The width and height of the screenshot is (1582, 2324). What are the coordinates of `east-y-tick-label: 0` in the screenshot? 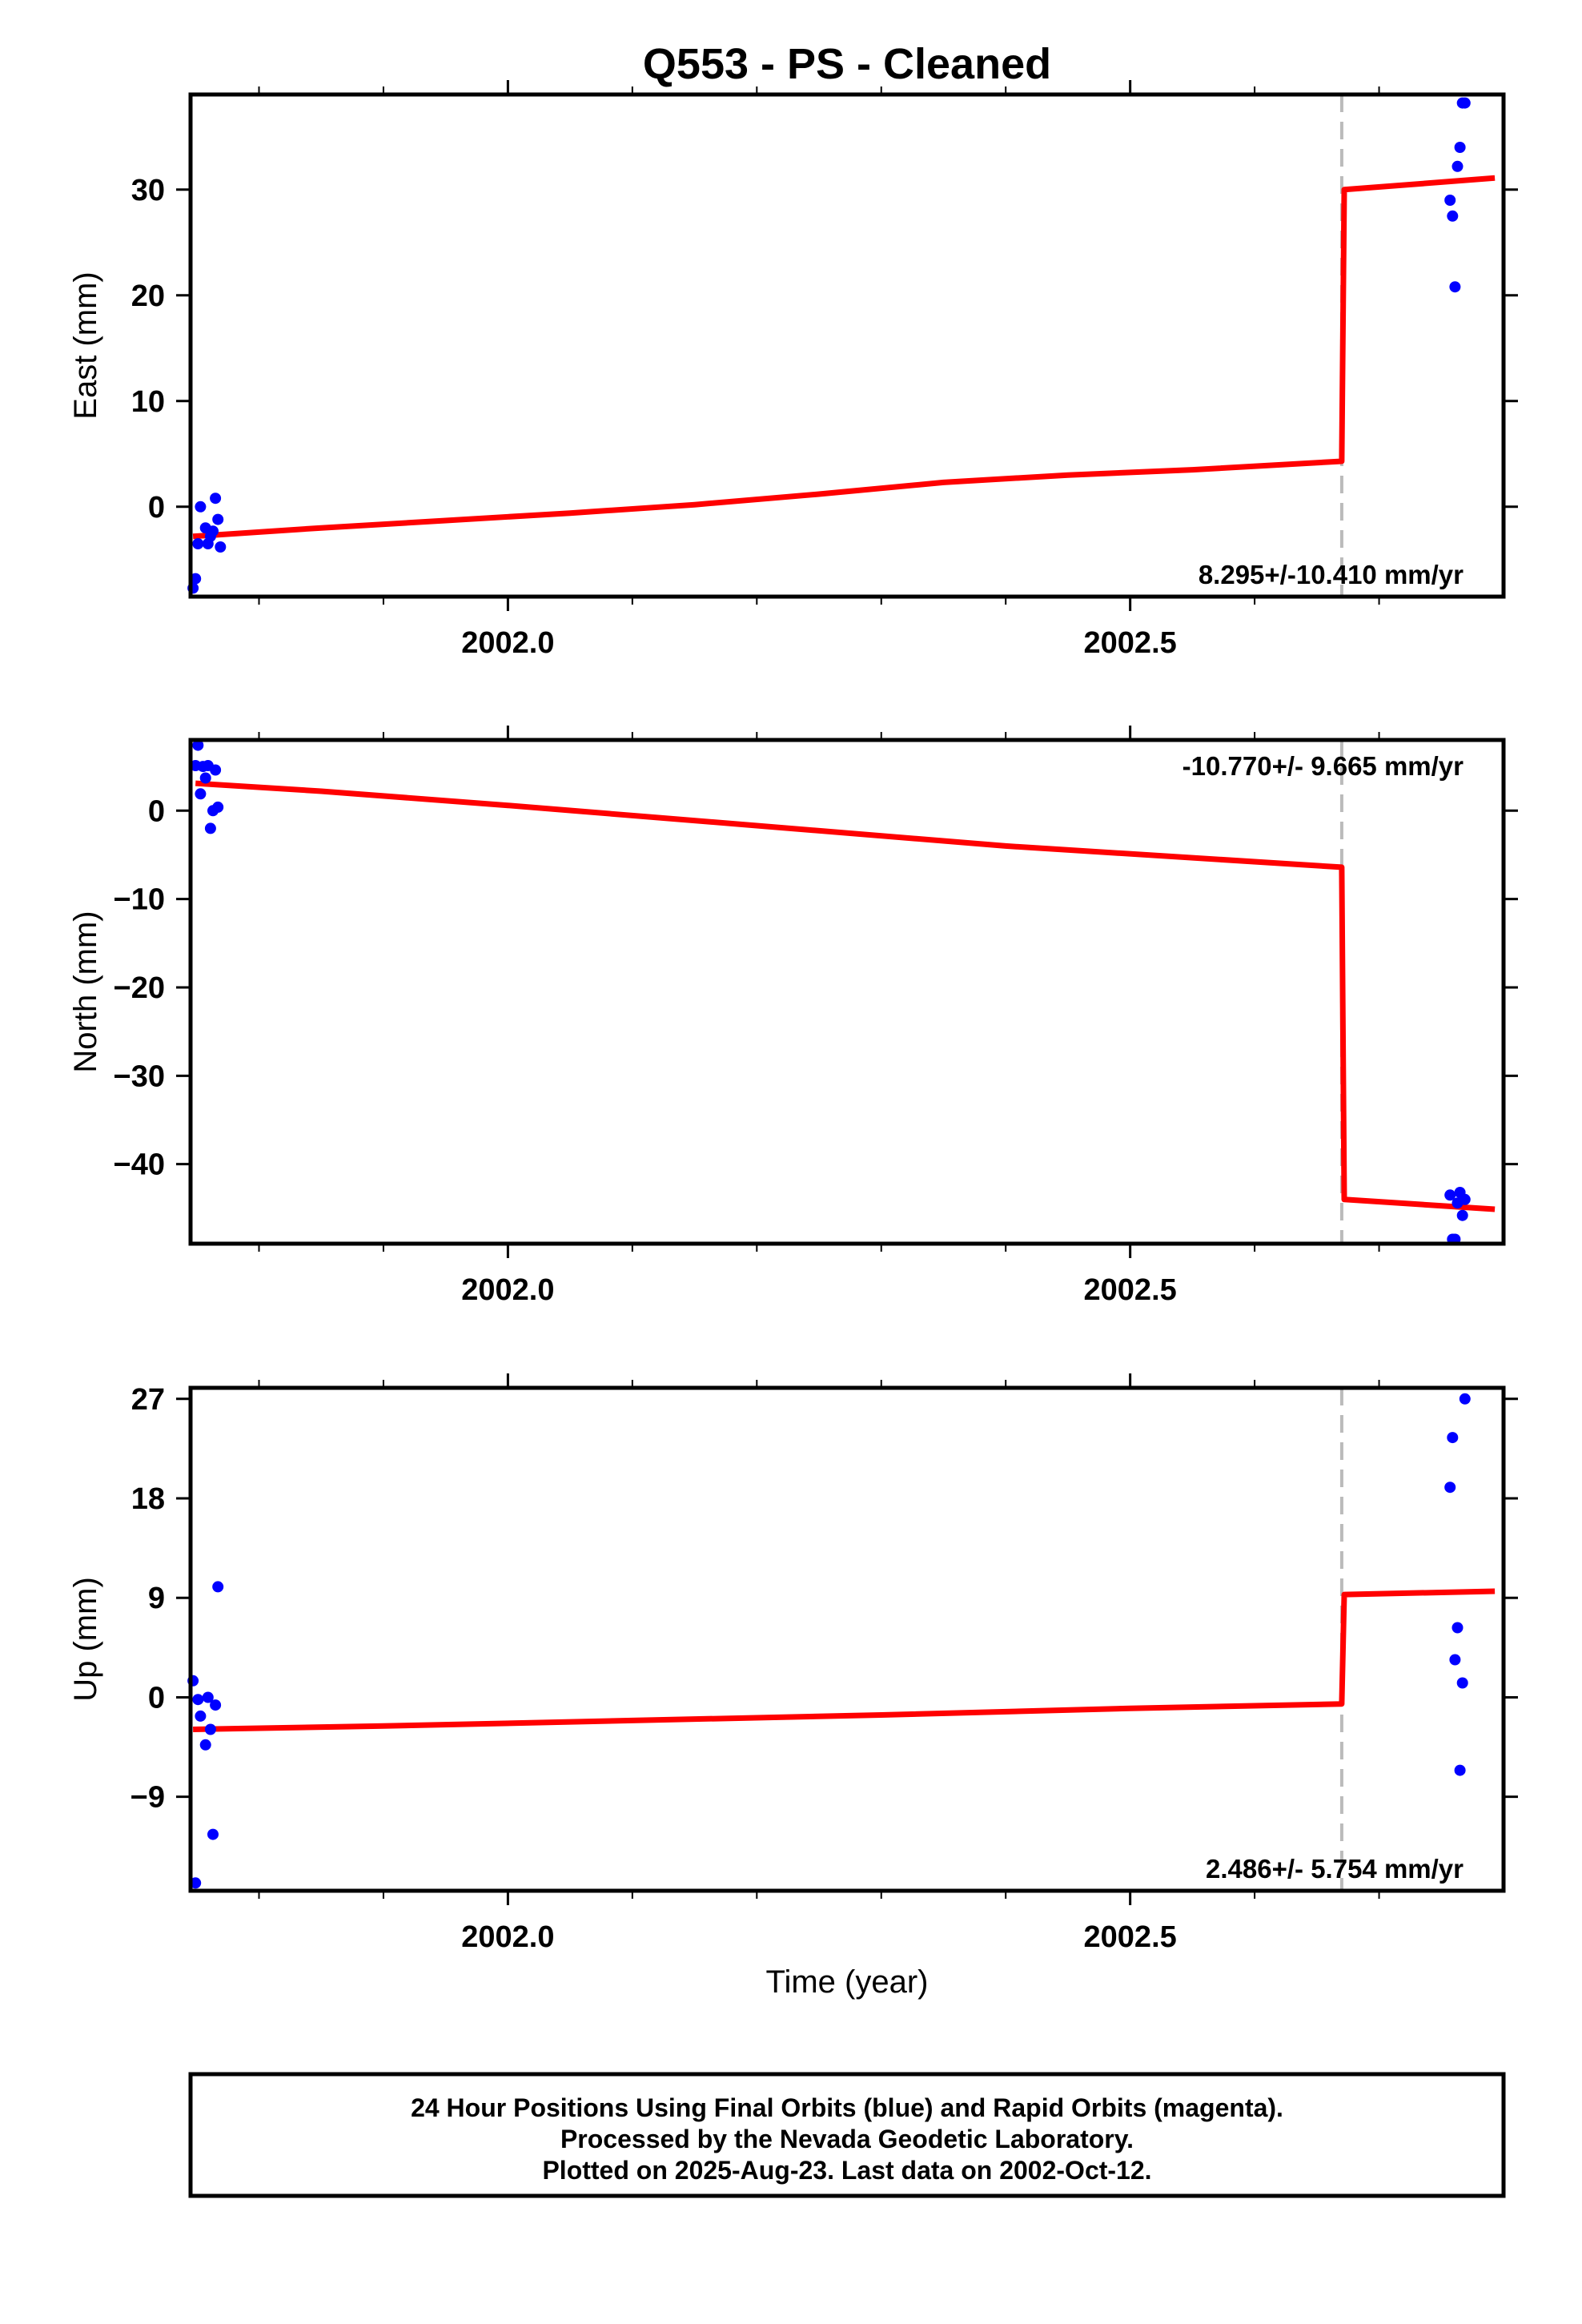 It's located at (156, 508).